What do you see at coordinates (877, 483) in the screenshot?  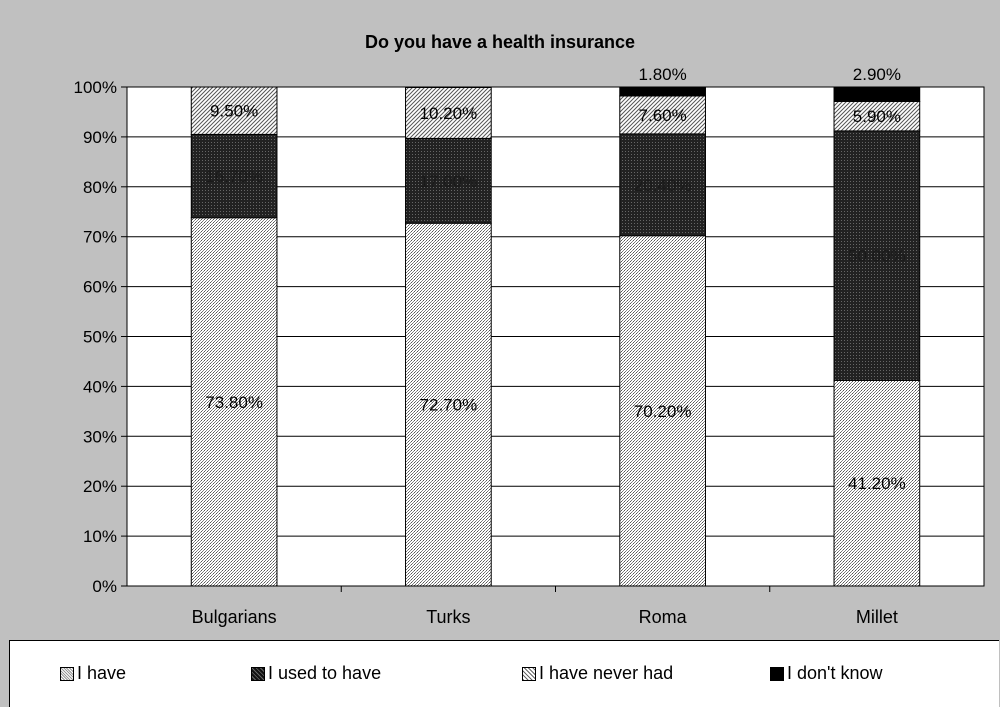 I see `data-label: 41.20%` at bounding box center [877, 483].